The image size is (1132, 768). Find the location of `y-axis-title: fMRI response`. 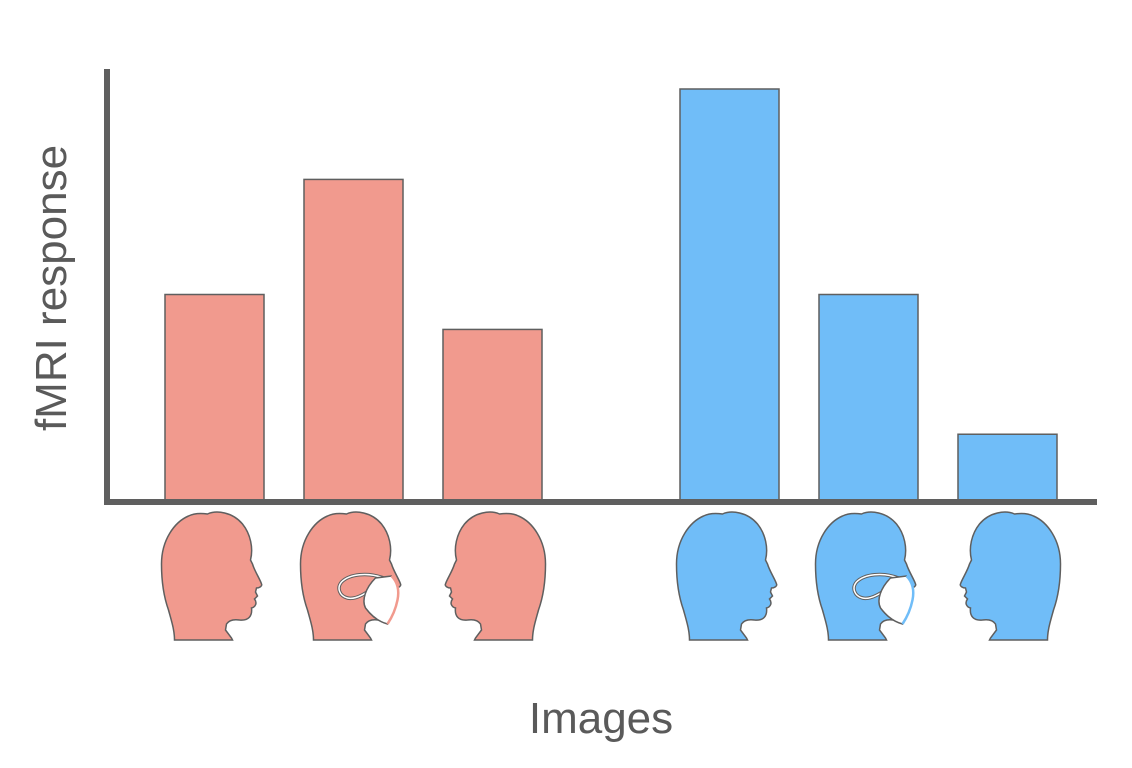

y-axis-title: fMRI response is located at coordinates (51, 288).